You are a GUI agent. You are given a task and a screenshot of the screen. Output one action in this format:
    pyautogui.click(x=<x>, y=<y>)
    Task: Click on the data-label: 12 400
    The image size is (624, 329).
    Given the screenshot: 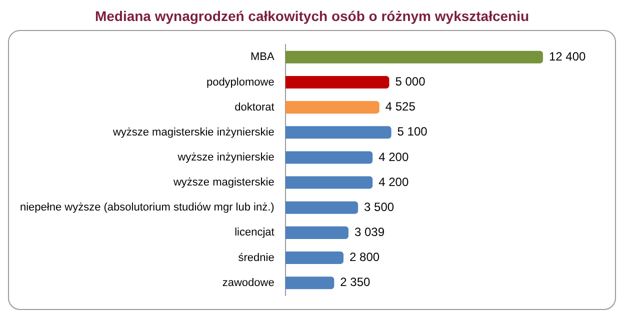 What is the action you would take?
    pyautogui.click(x=567, y=56)
    